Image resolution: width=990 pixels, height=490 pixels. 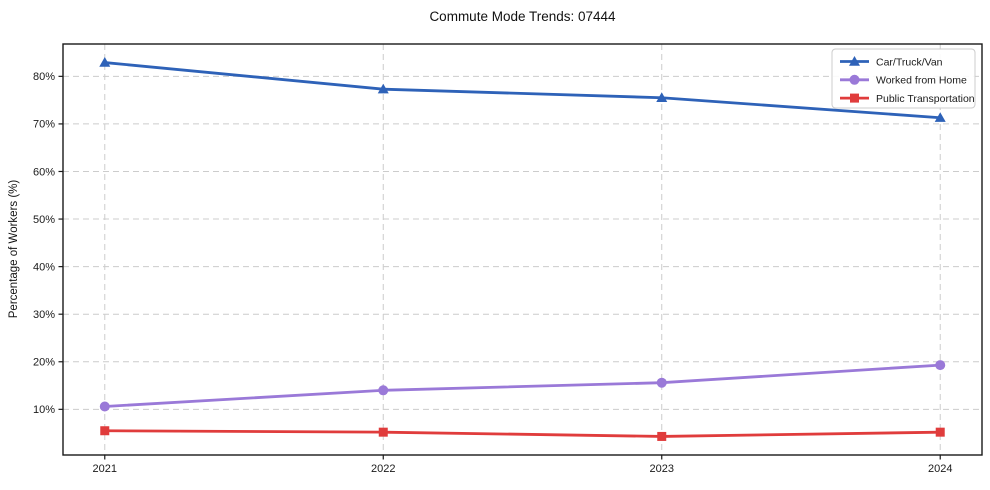 I want to click on legend-label: Worked from Home, so click(x=921, y=81).